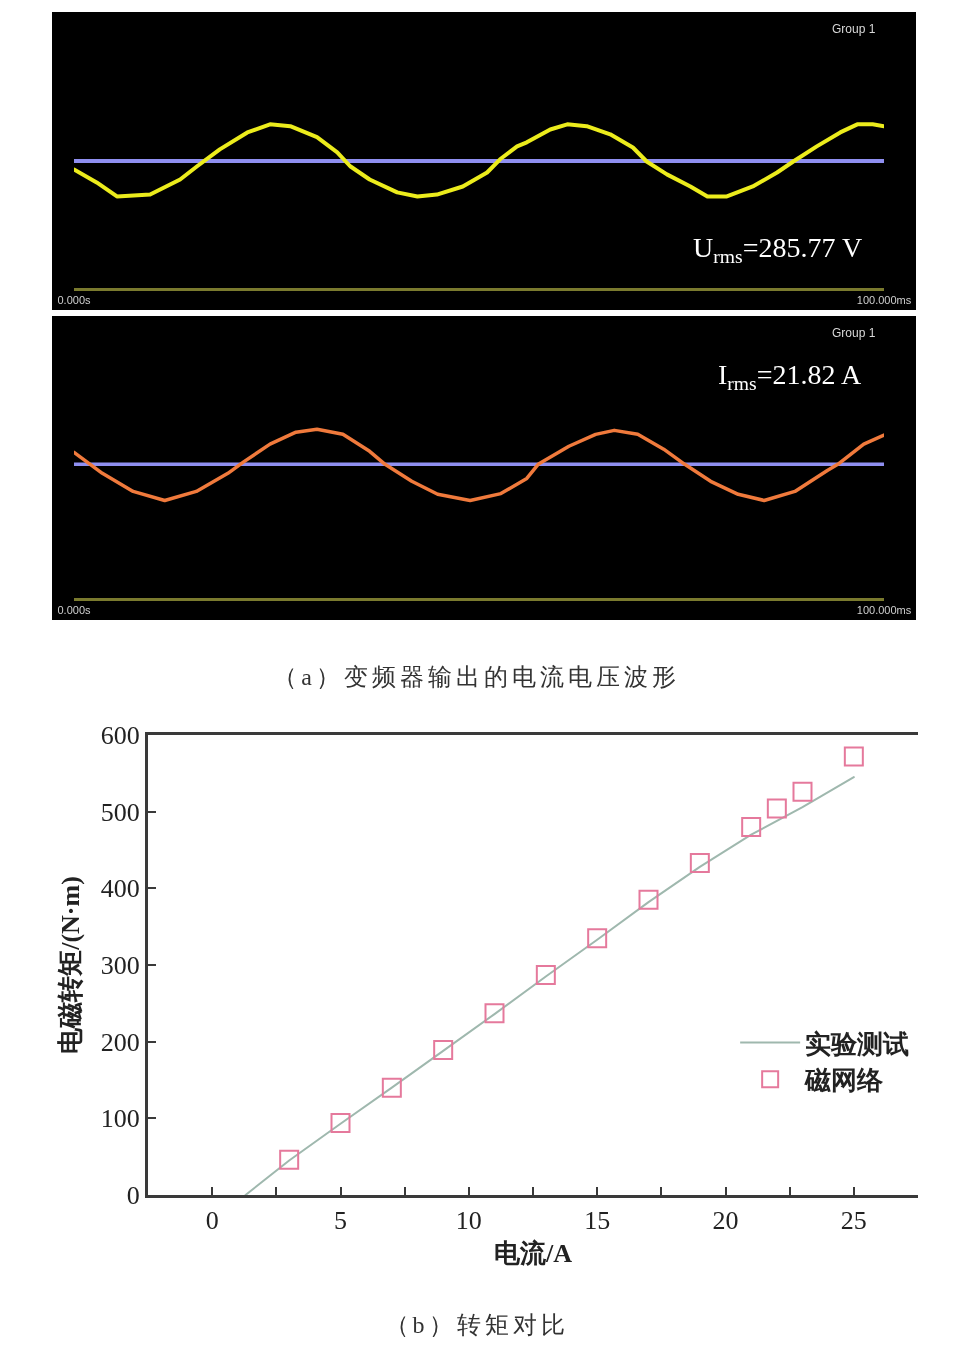 The height and width of the screenshot is (1356, 953). What do you see at coordinates (120, 736) in the screenshot?
I see `y-tick-label: 600` at bounding box center [120, 736].